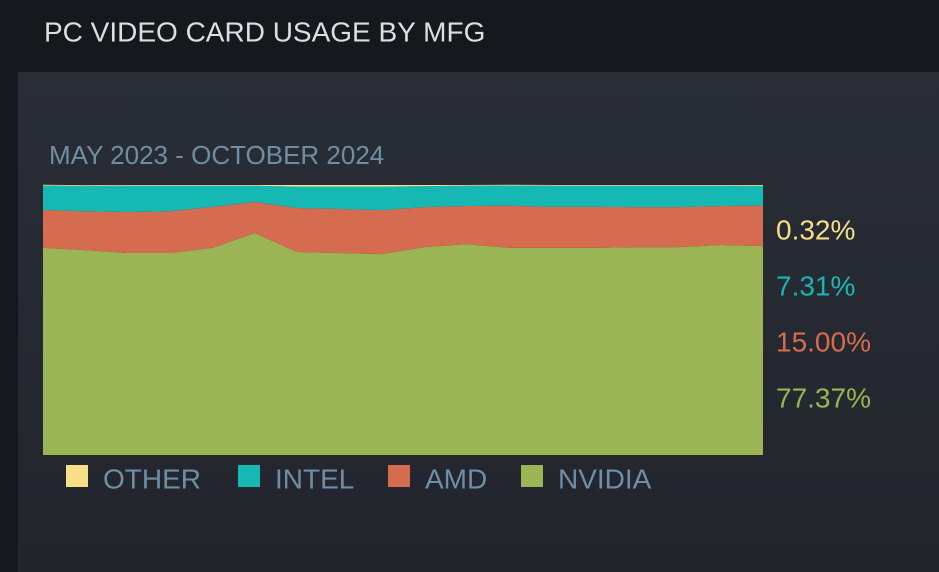 This screenshot has width=939, height=572. I want to click on legend-label: INTEL, so click(314, 478).